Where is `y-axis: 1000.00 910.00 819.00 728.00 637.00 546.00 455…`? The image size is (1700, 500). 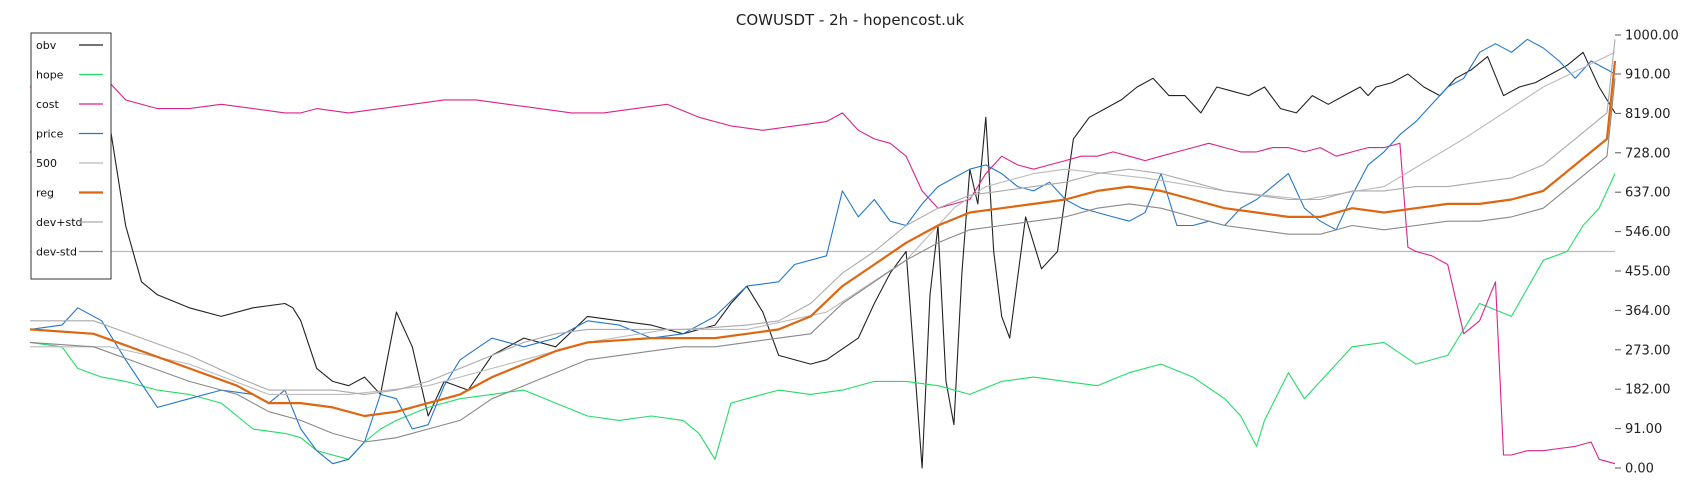
y-axis: 1000.00 910.00 819.00 728.00 637.00 546.00 455… is located at coordinates (1647, 253).